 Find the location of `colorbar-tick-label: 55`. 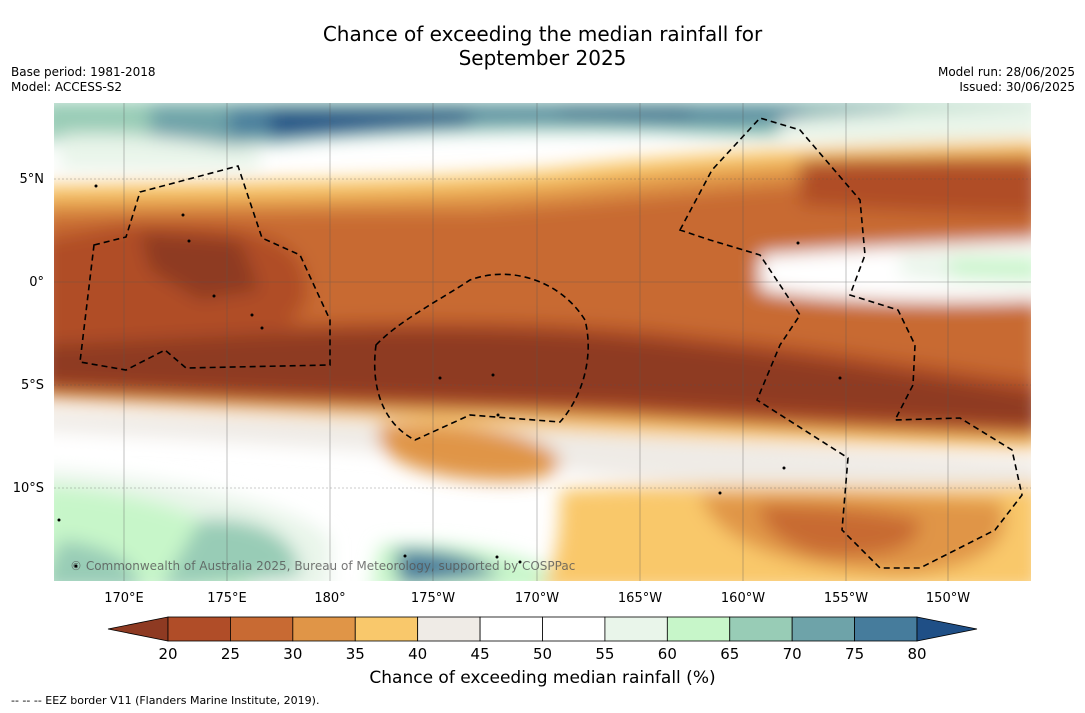

colorbar-tick-label: 55 is located at coordinates (604, 654).